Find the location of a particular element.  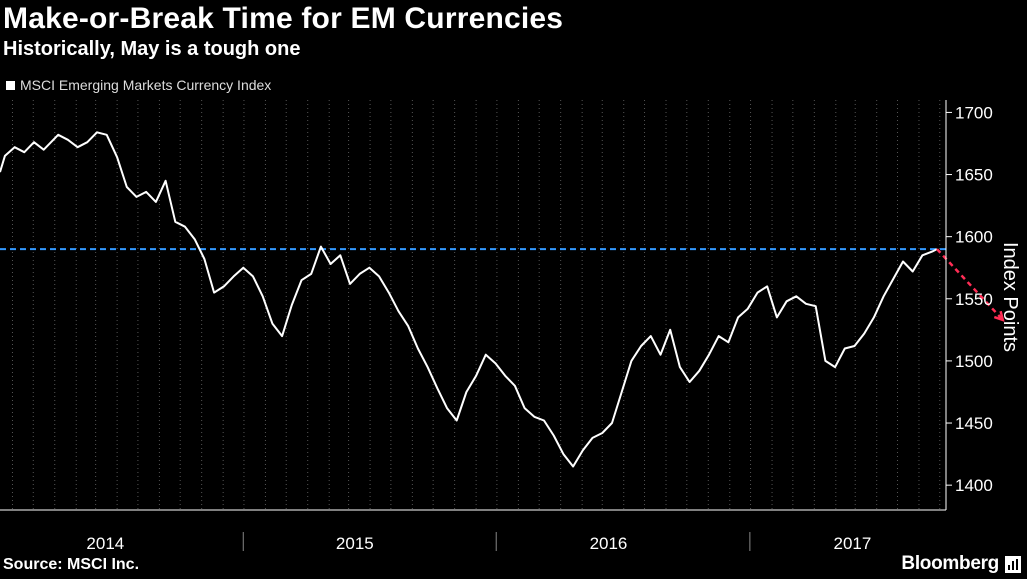

x-tick-label: 2016 is located at coordinates (609, 543).